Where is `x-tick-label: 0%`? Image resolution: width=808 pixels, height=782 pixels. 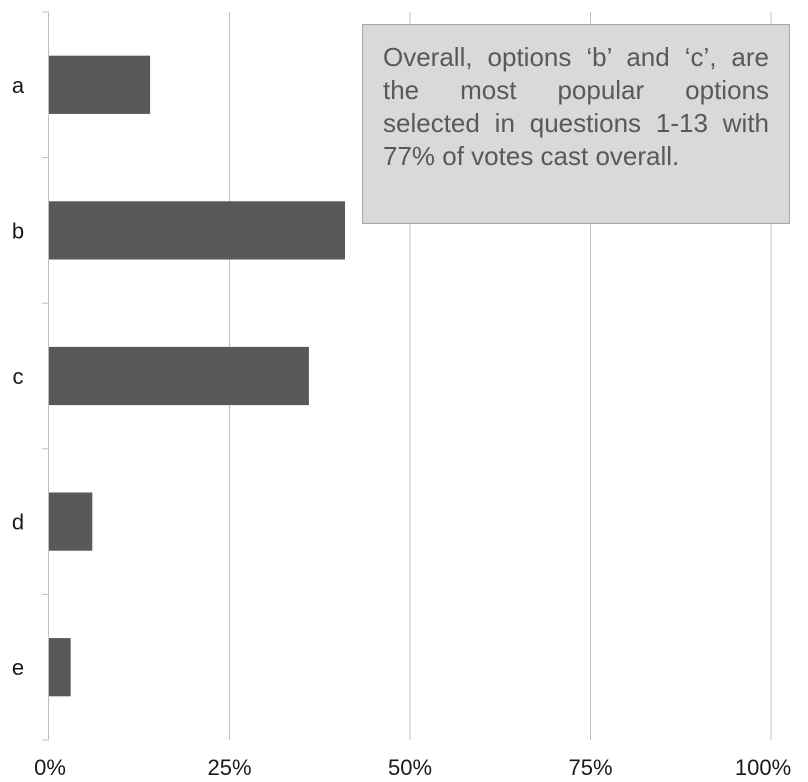 x-tick-label: 0% is located at coordinates (50, 767).